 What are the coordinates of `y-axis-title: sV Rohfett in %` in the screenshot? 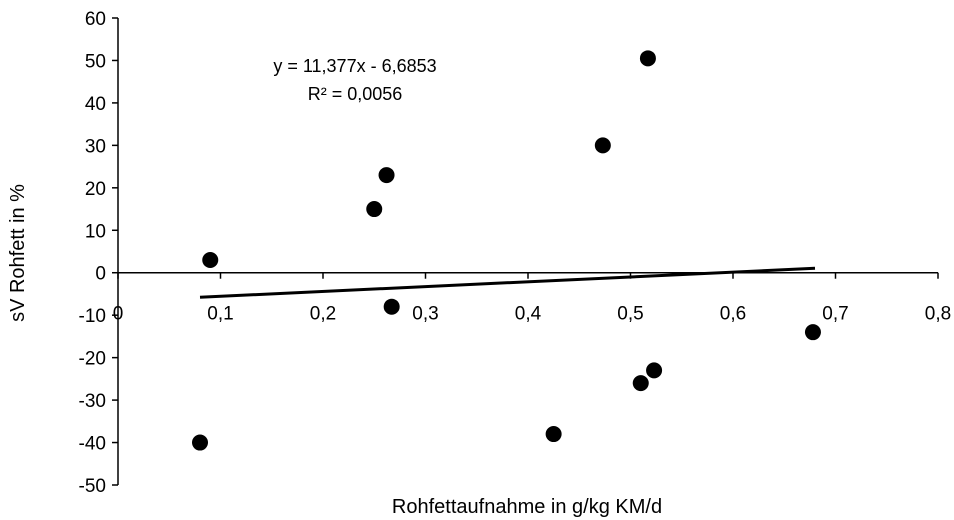 It's located at (18, 253).